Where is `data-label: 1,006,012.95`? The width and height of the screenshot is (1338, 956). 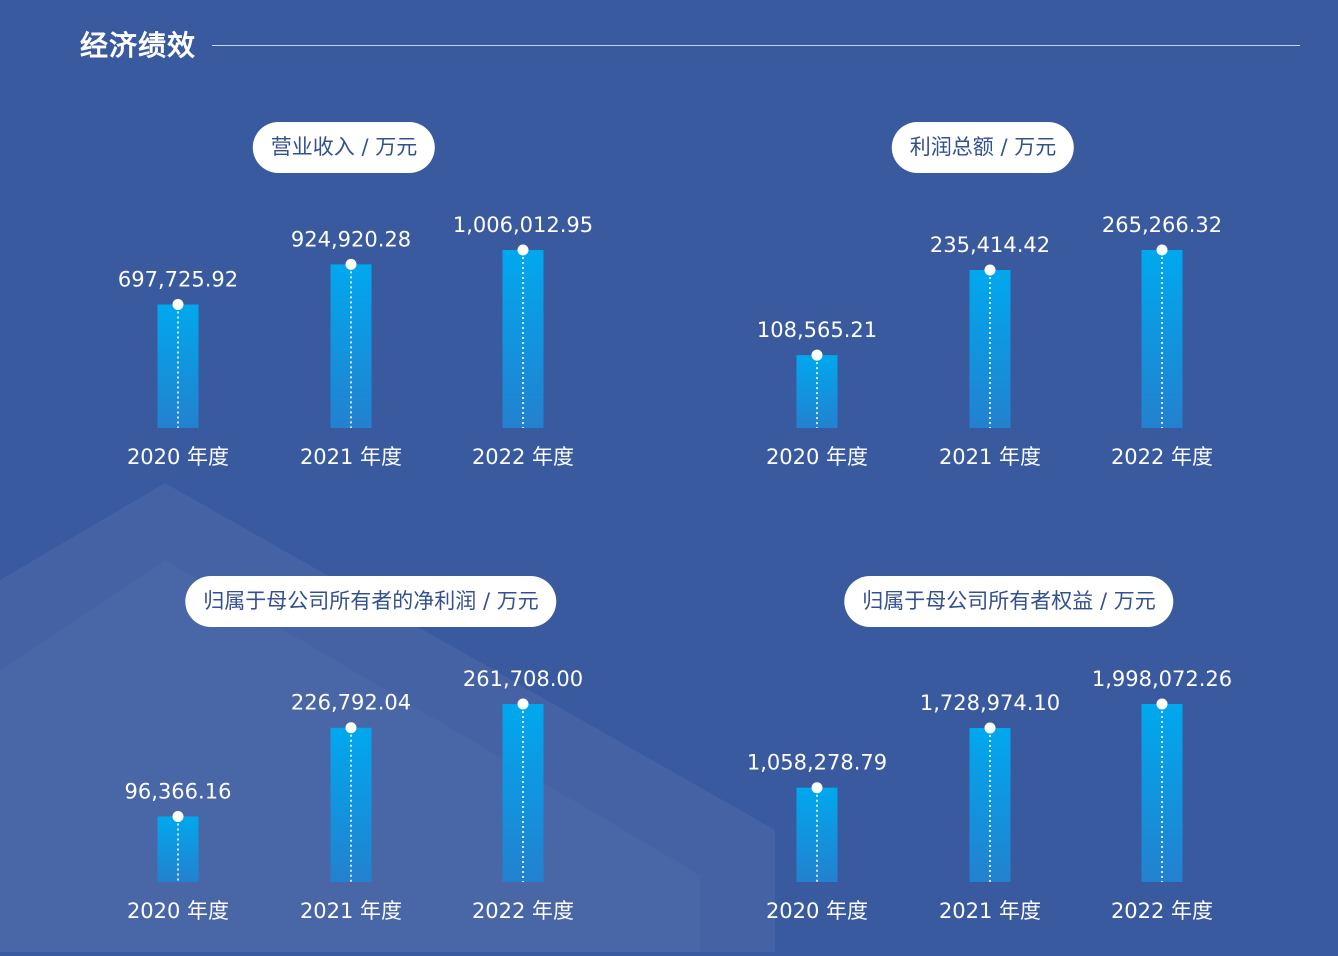
data-label: 1,006,012.95 is located at coordinates (523, 225).